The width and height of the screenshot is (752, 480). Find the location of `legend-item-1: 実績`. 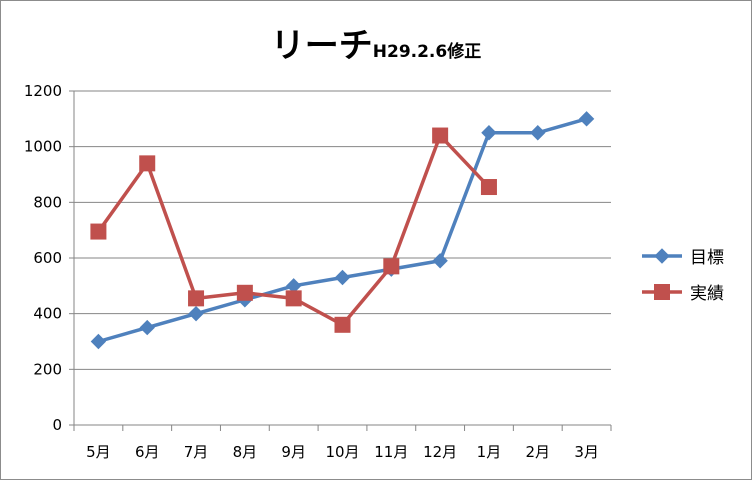

legend-item-1: 実績 is located at coordinates (683, 294).